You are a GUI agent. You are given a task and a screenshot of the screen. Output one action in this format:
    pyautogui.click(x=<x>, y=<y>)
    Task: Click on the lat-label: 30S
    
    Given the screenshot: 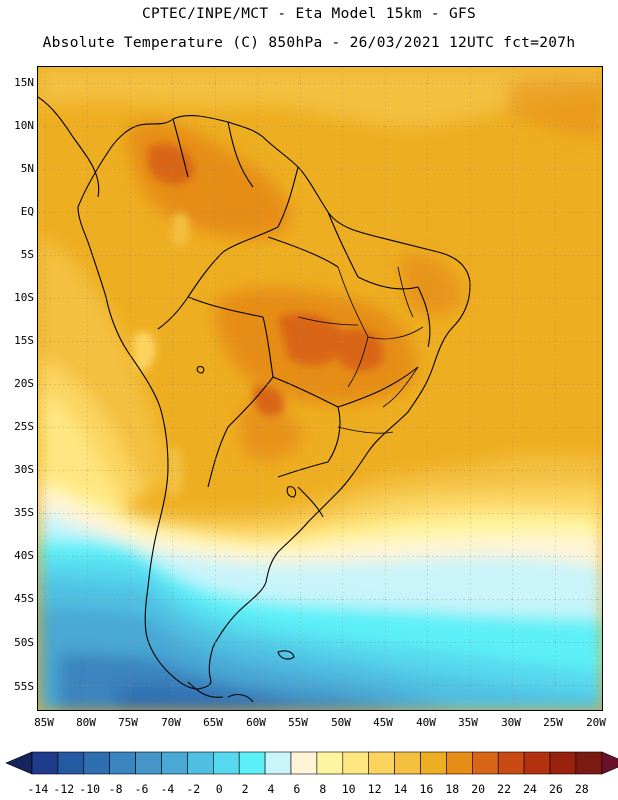 What is the action you would take?
    pyautogui.click(x=24, y=469)
    